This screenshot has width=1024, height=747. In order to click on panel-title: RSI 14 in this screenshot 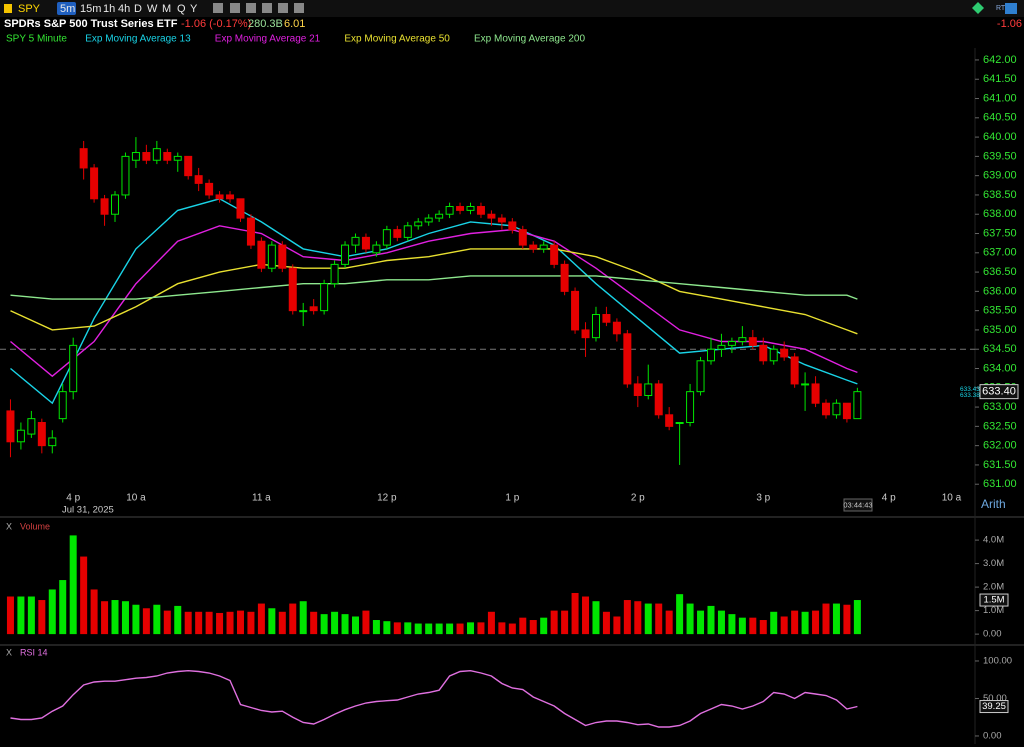, I will do `click(34, 652)`.